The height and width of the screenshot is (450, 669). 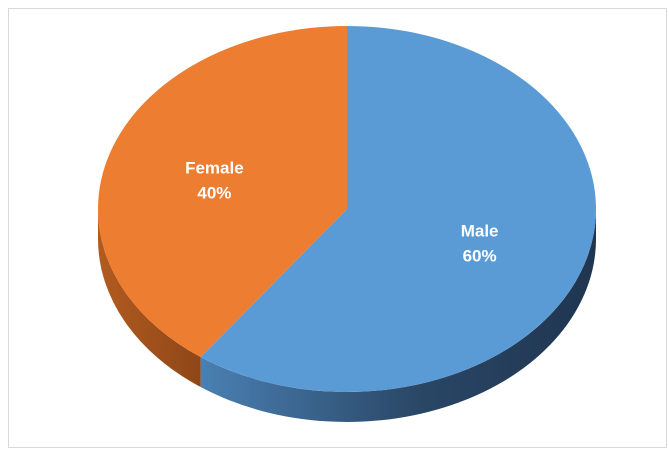 What do you see at coordinates (480, 256) in the screenshot?
I see `pie-percent-male: 60%` at bounding box center [480, 256].